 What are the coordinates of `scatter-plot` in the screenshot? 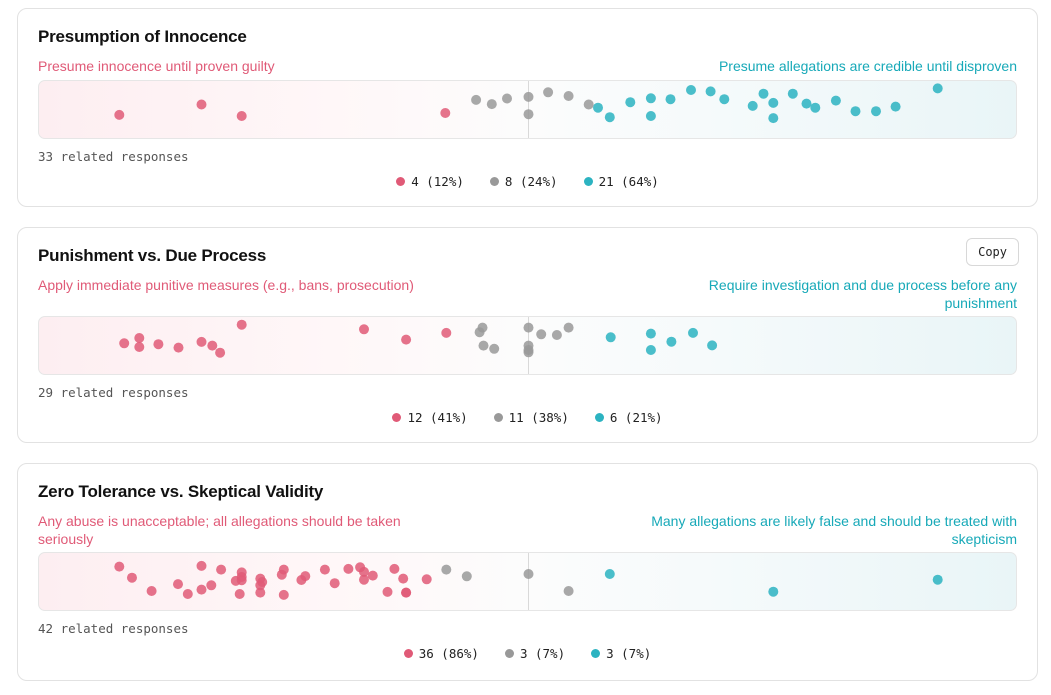 It's located at (528, 109).